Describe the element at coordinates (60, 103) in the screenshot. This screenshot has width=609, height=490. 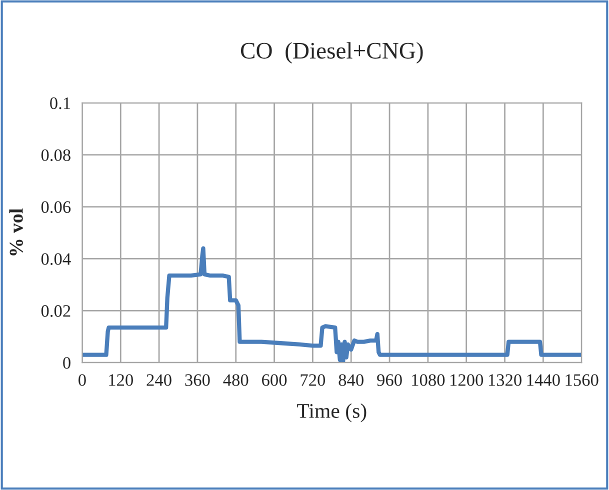
I see `y-tick-label: 0.1` at that location.